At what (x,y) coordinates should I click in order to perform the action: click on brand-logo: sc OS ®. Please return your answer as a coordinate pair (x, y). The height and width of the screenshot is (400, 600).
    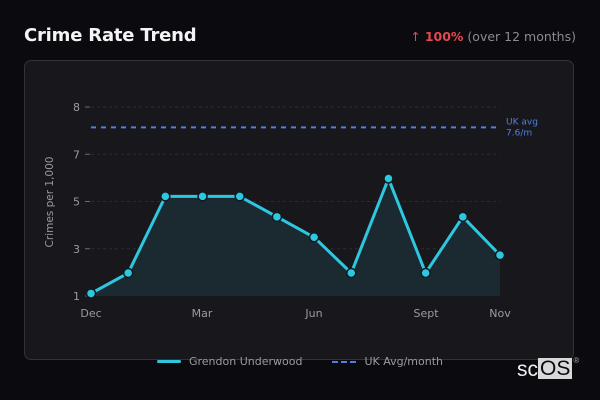
    Looking at the image, I should click on (548, 369).